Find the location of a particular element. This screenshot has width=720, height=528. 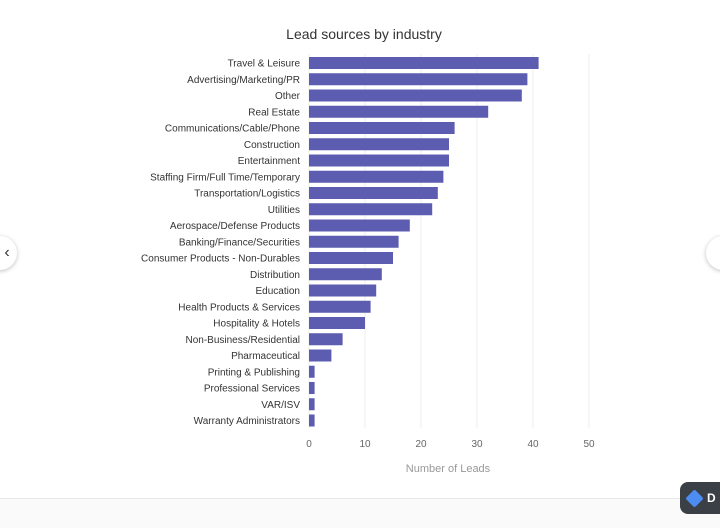

diamond-icon is located at coordinates (694, 498).